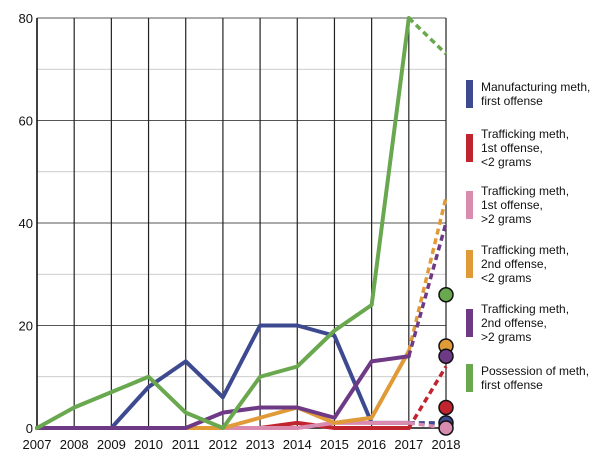 The width and height of the screenshot is (600, 463). What do you see at coordinates (26, 223) in the screenshot?
I see `y-tick-label-40: 40` at bounding box center [26, 223].